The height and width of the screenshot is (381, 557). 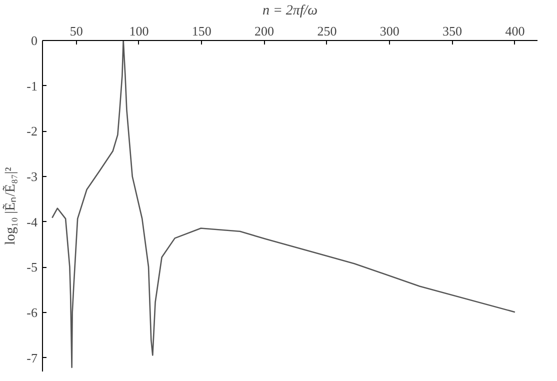 What do you see at coordinates (34, 40) in the screenshot?
I see `y-tick-label: 0` at bounding box center [34, 40].